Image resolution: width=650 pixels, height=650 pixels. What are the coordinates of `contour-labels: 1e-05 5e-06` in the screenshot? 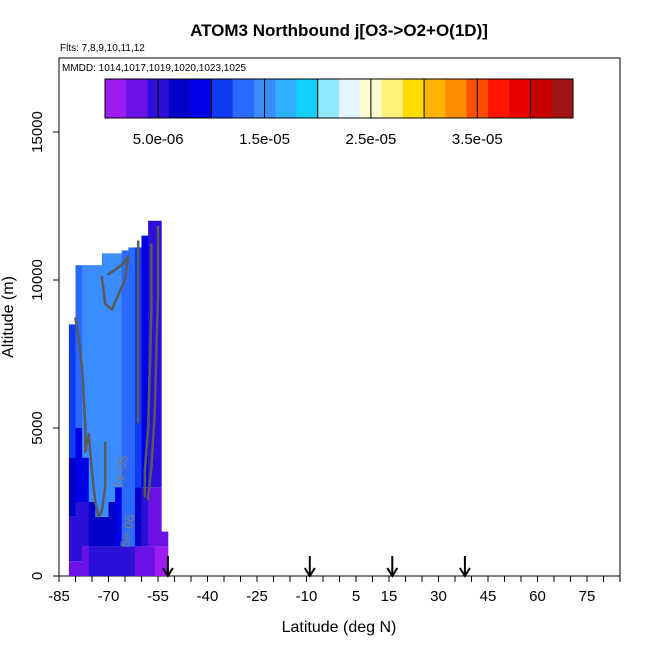 It's located at (123, 501).